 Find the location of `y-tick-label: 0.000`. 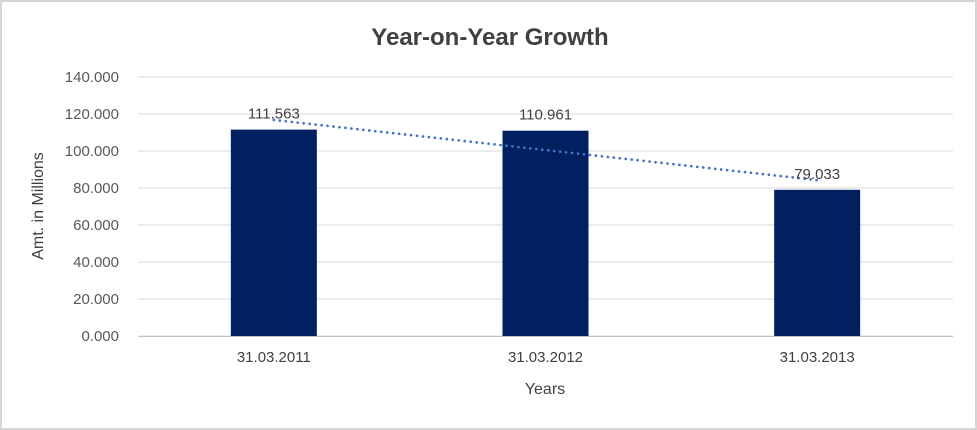

y-tick-label: 0.000 is located at coordinates (100, 336).